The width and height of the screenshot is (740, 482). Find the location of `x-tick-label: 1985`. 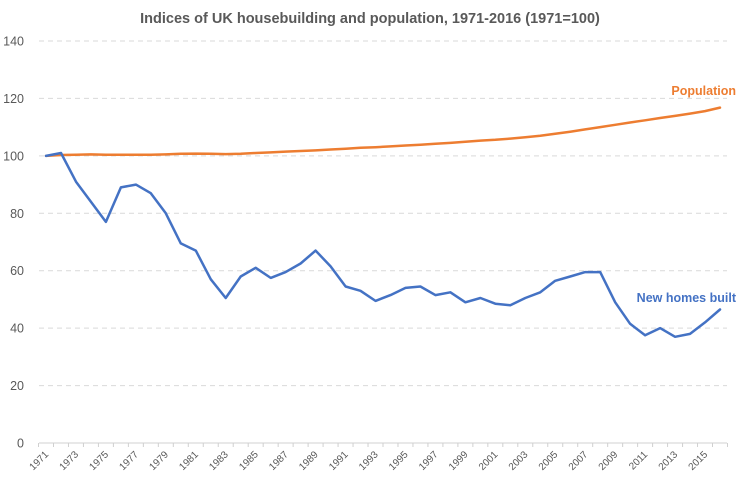

x-tick-label: 1985 is located at coordinates (249, 461).